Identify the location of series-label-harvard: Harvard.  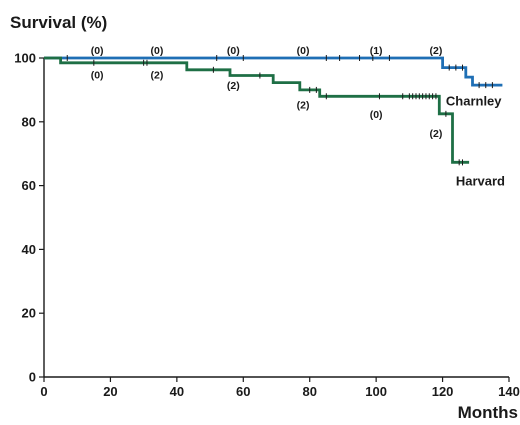
(480, 180).